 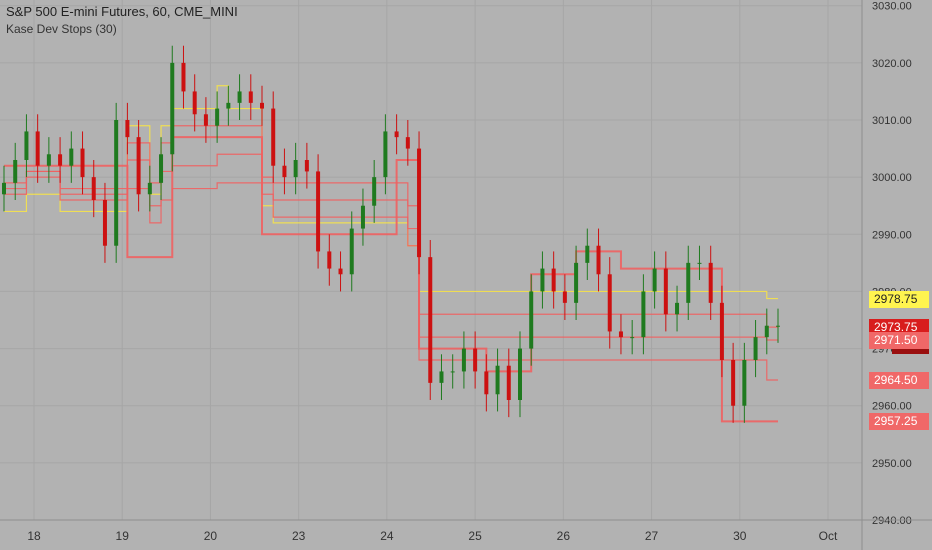 I want to click on time-tick-label: 27, so click(x=652, y=536).